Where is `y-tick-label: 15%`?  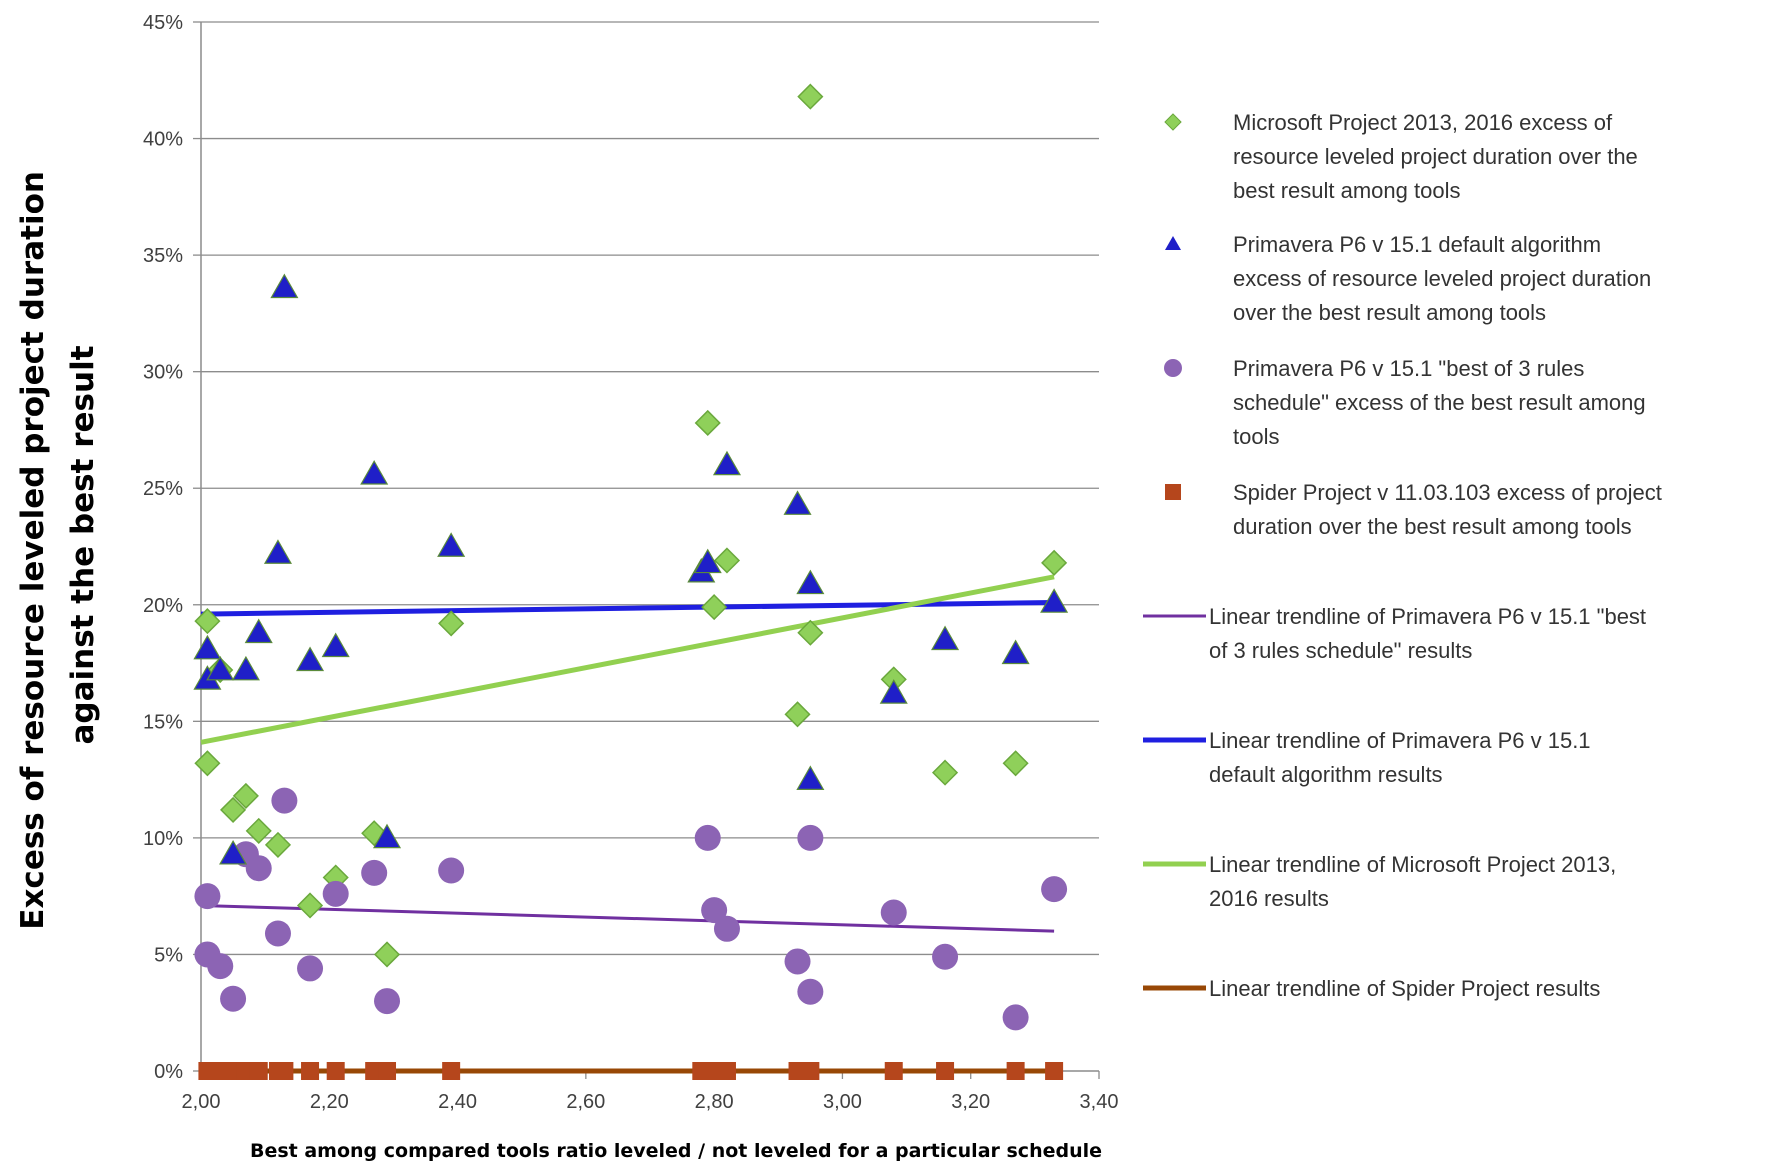 y-tick-label: 15% is located at coordinates (163, 722).